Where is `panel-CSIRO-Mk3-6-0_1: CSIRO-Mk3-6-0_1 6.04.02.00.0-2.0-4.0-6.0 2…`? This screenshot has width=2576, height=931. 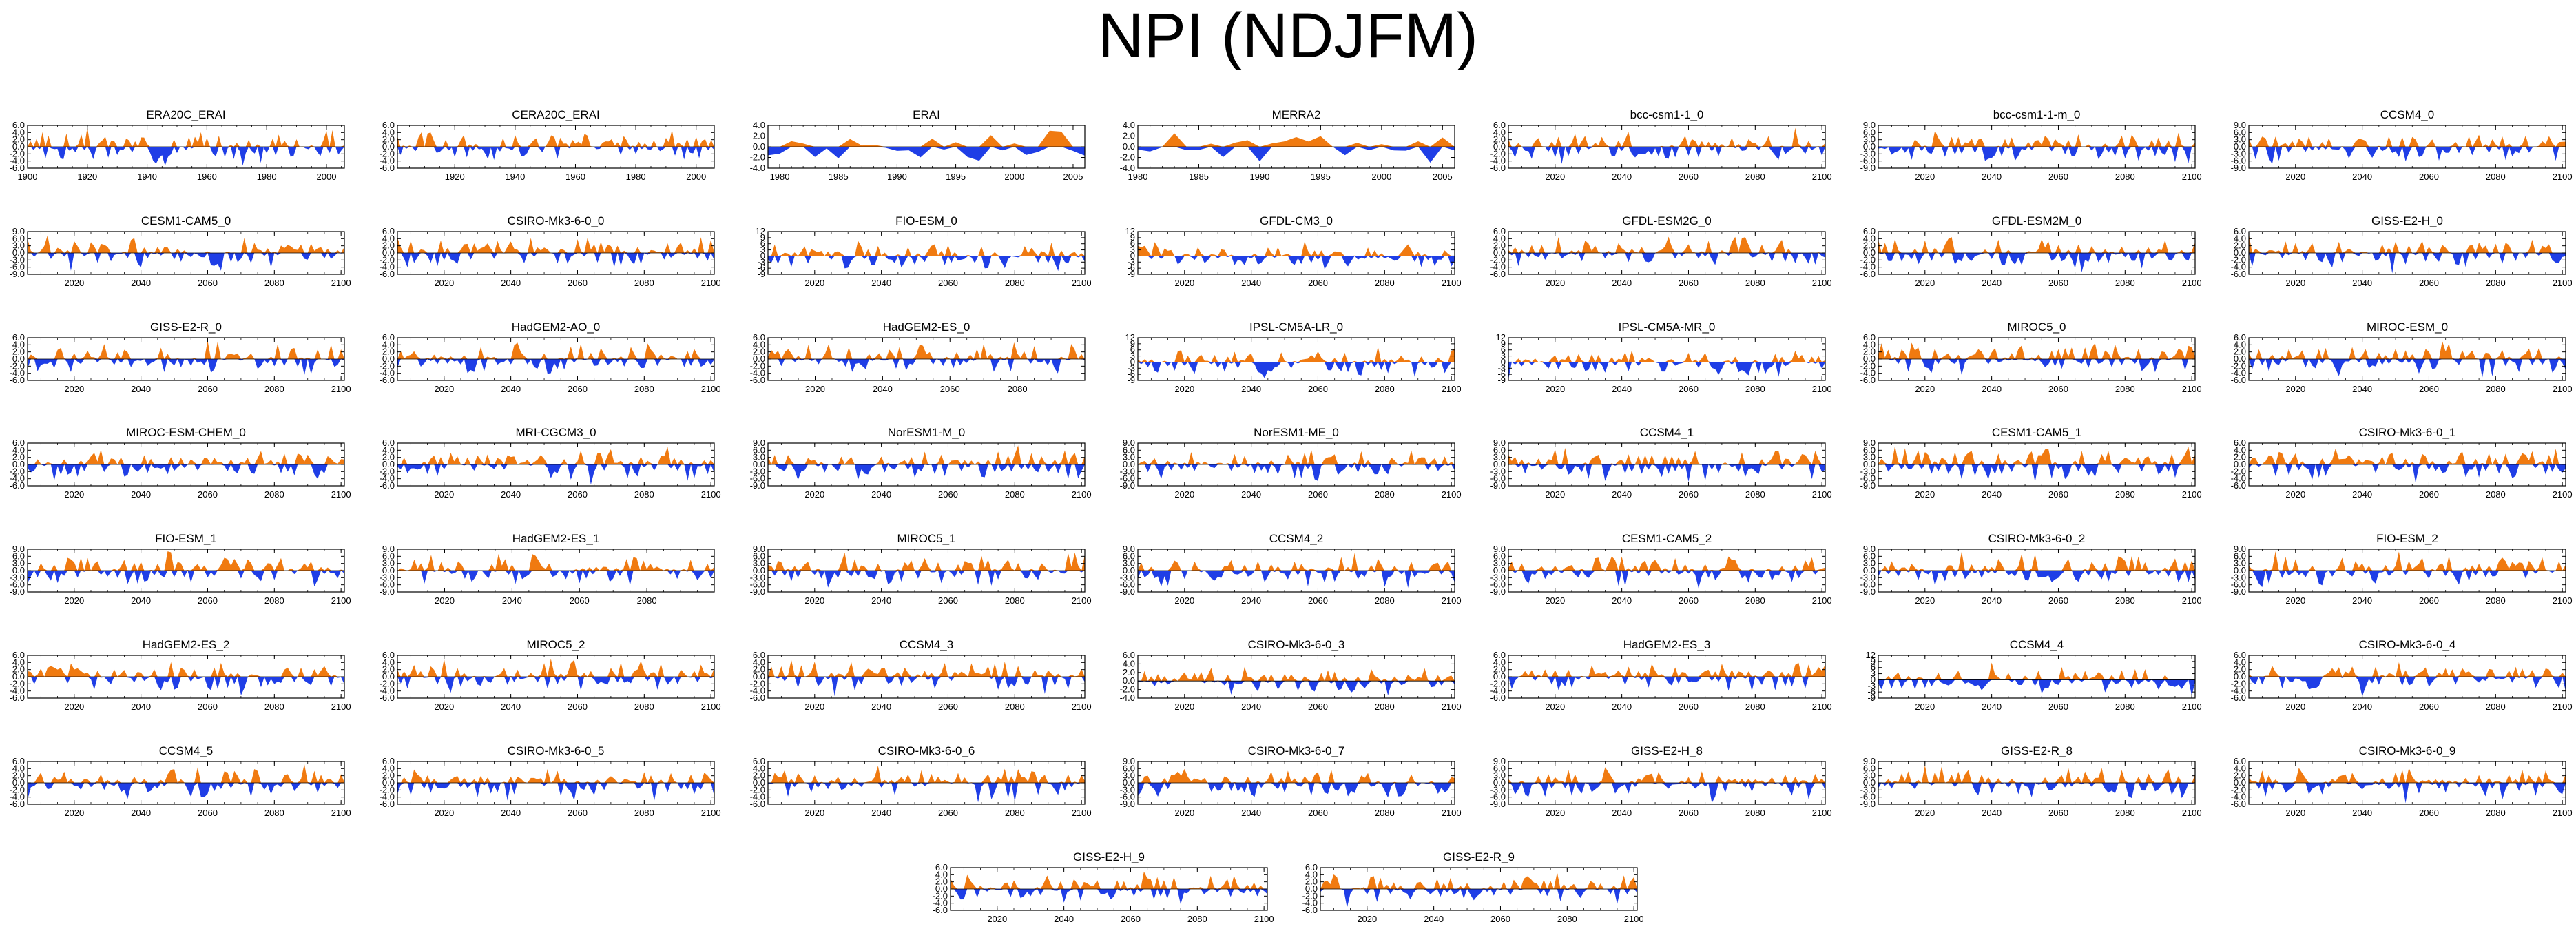 panel-CSIRO-Mk3-6-0_1: CSIRO-Mk3-6-0_1 6.04.02.00.0-2.0-4.0-6.0 2… is located at coordinates (2402, 463).